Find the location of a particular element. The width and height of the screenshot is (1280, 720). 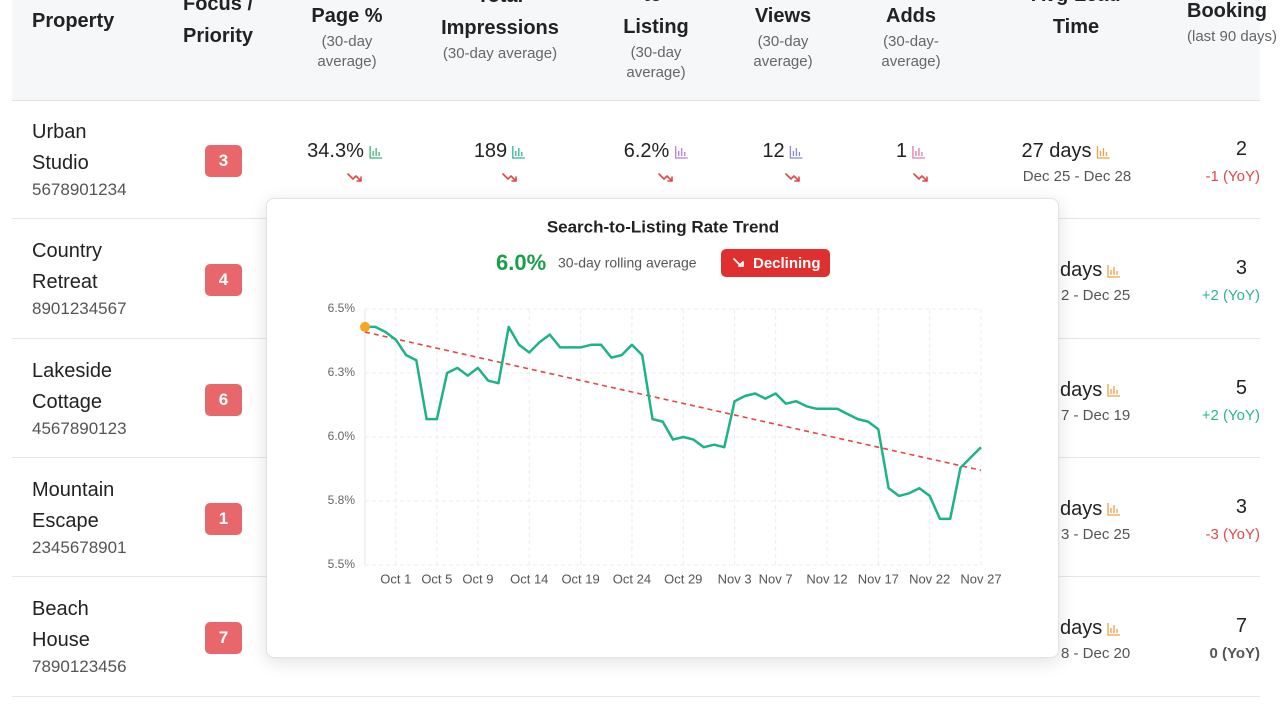

priority-badge: 1 is located at coordinates (223, 518).